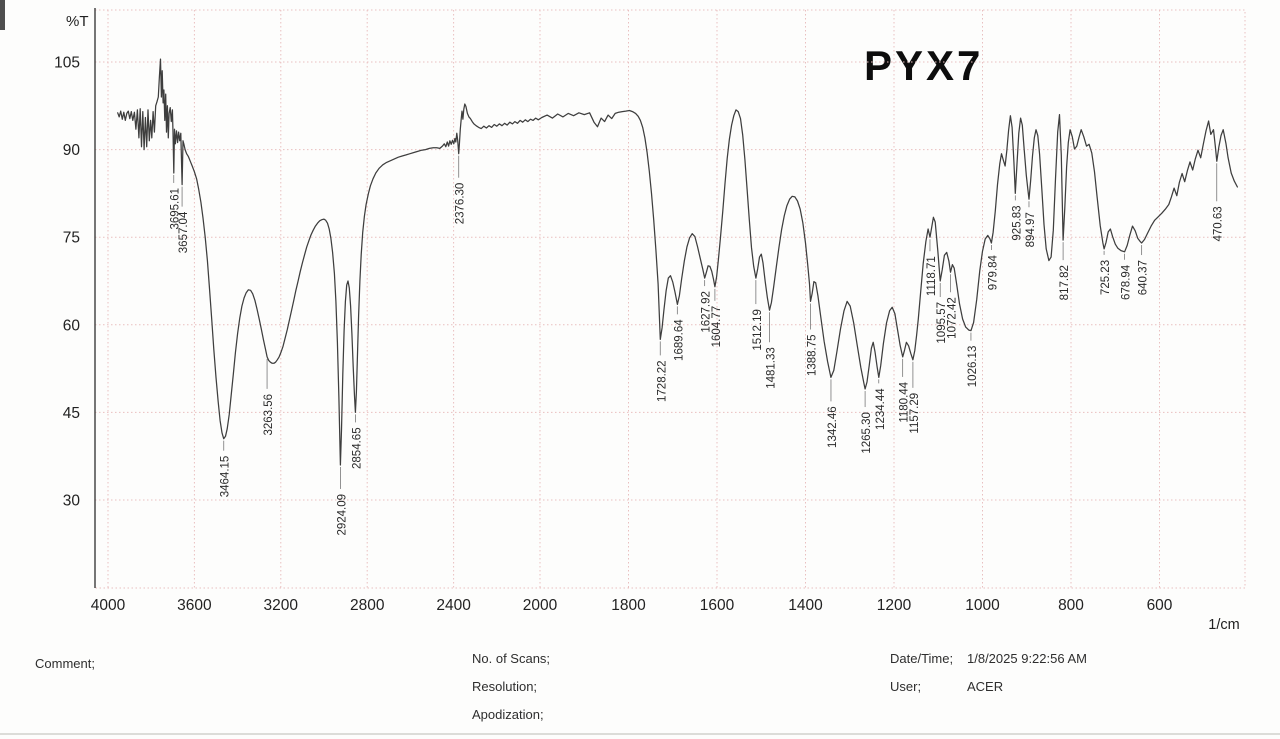 The width and height of the screenshot is (1280, 739). I want to click on peak-label: 1118.71, so click(932, 276).